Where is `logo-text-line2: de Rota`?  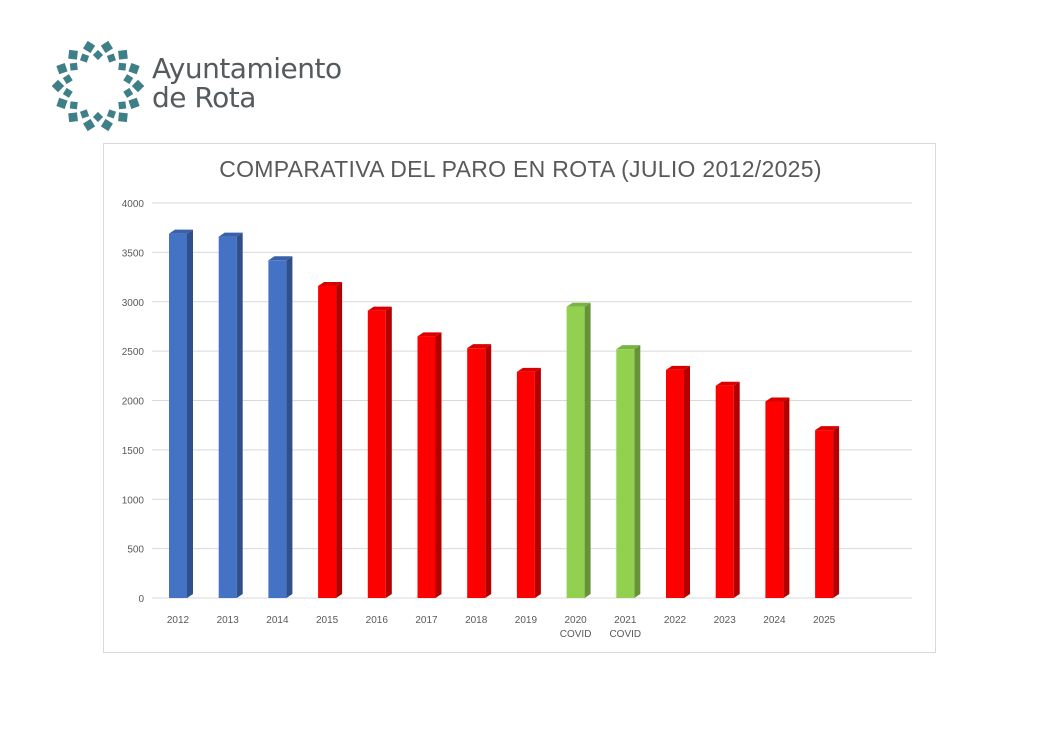 logo-text-line2: de Rota is located at coordinates (204, 97).